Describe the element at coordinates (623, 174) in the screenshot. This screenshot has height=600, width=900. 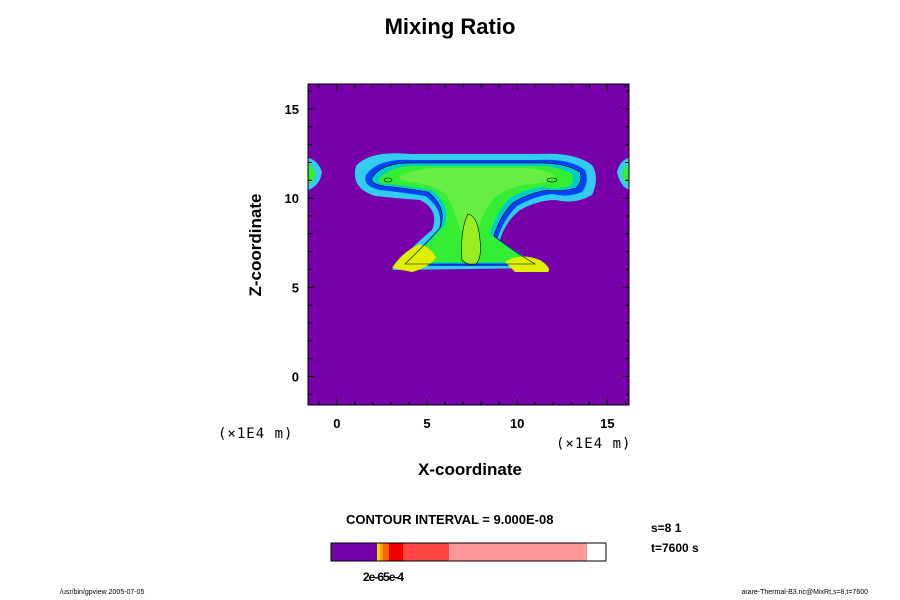
I see `contour-edge-right` at that location.